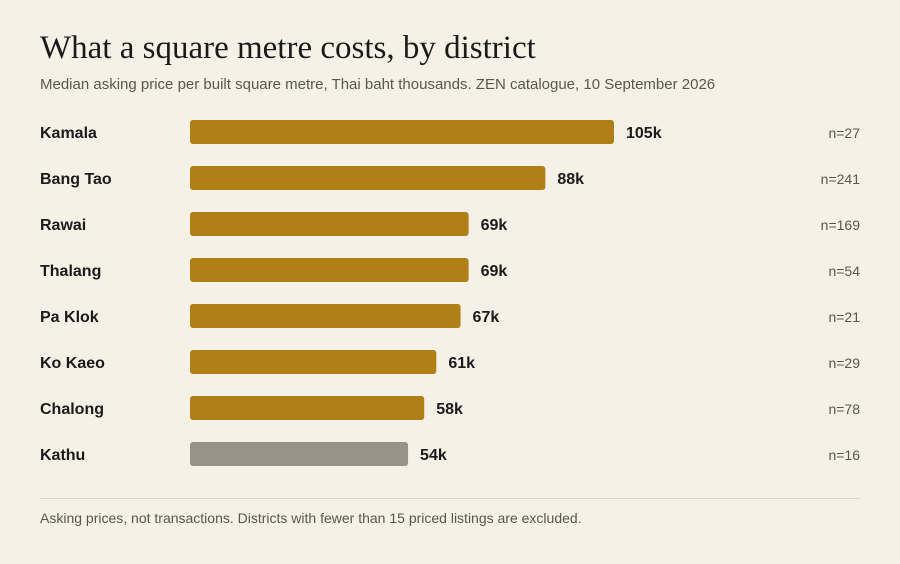 Image resolution: width=900 pixels, height=564 pixels. What do you see at coordinates (68, 133) in the screenshot?
I see `category-label: Kamala` at bounding box center [68, 133].